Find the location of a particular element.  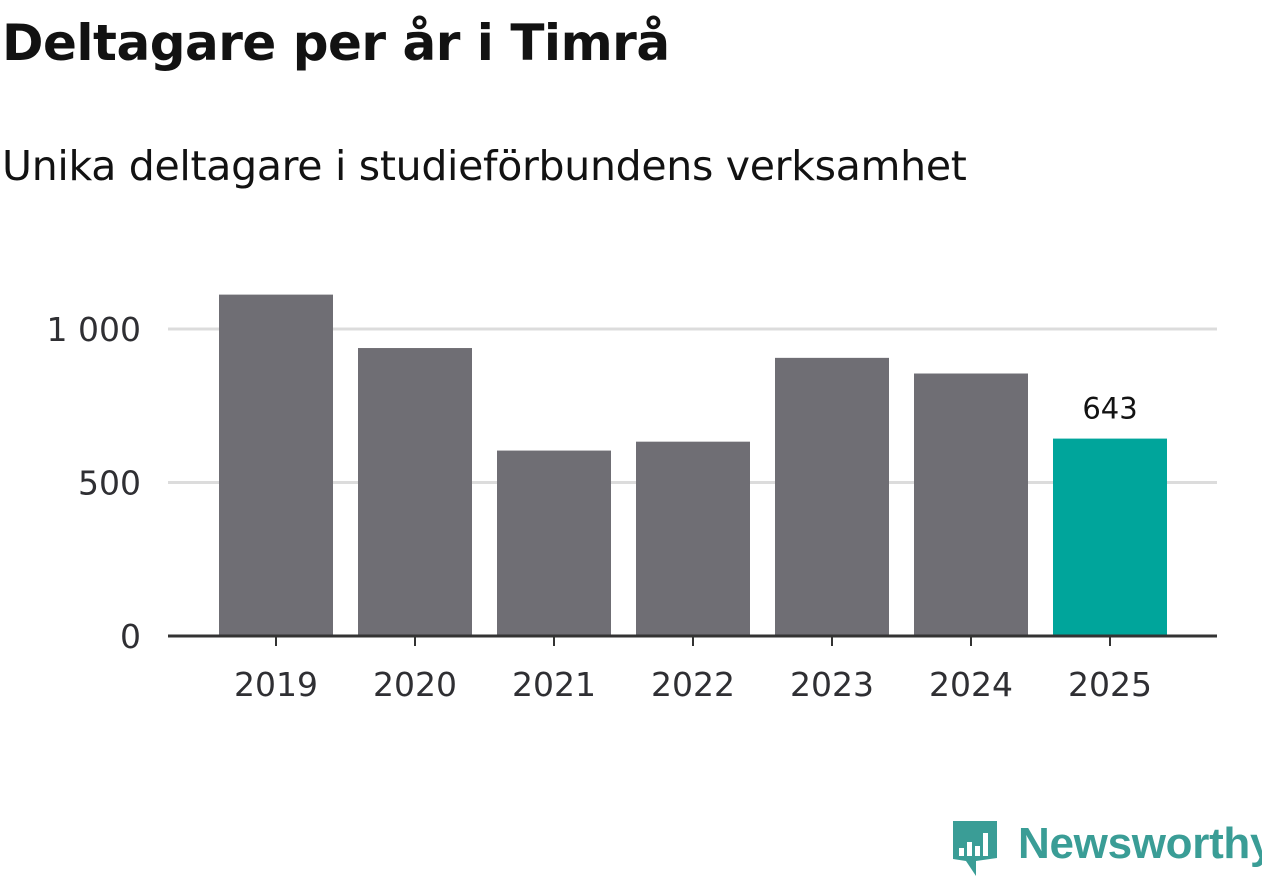

data-label-2025: 643 is located at coordinates (1109, 409).